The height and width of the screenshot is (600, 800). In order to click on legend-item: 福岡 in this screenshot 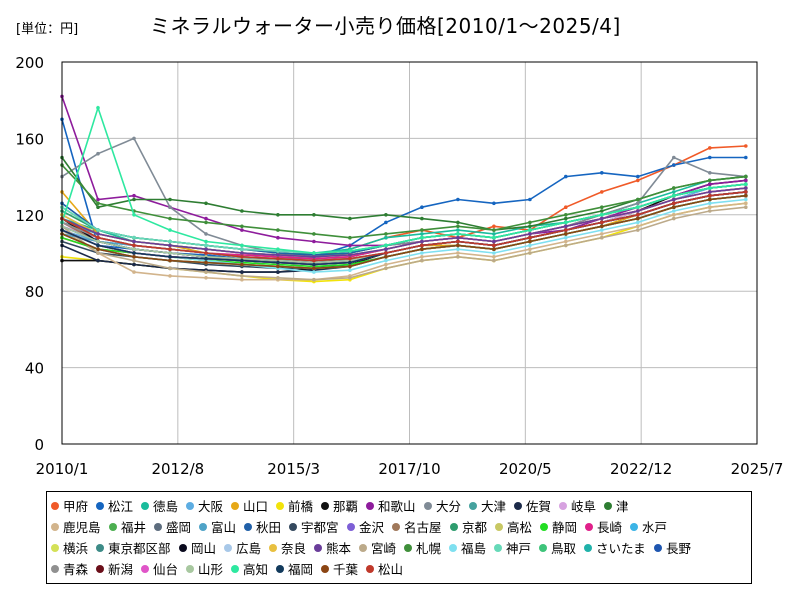, I will do `click(294, 568)`.